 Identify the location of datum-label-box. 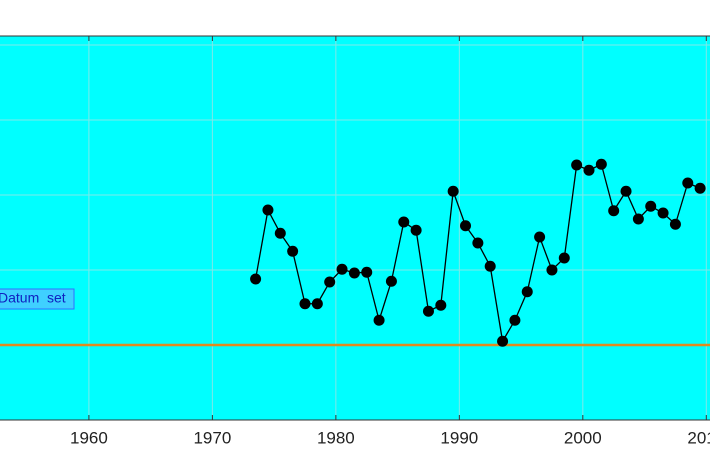
(37, 299).